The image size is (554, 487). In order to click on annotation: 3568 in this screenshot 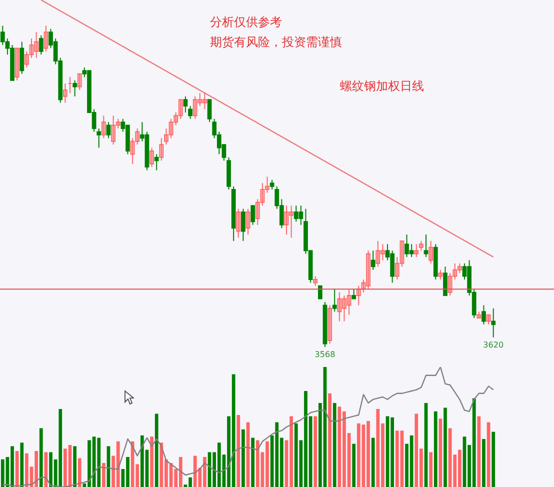, I will do `click(325, 354)`.